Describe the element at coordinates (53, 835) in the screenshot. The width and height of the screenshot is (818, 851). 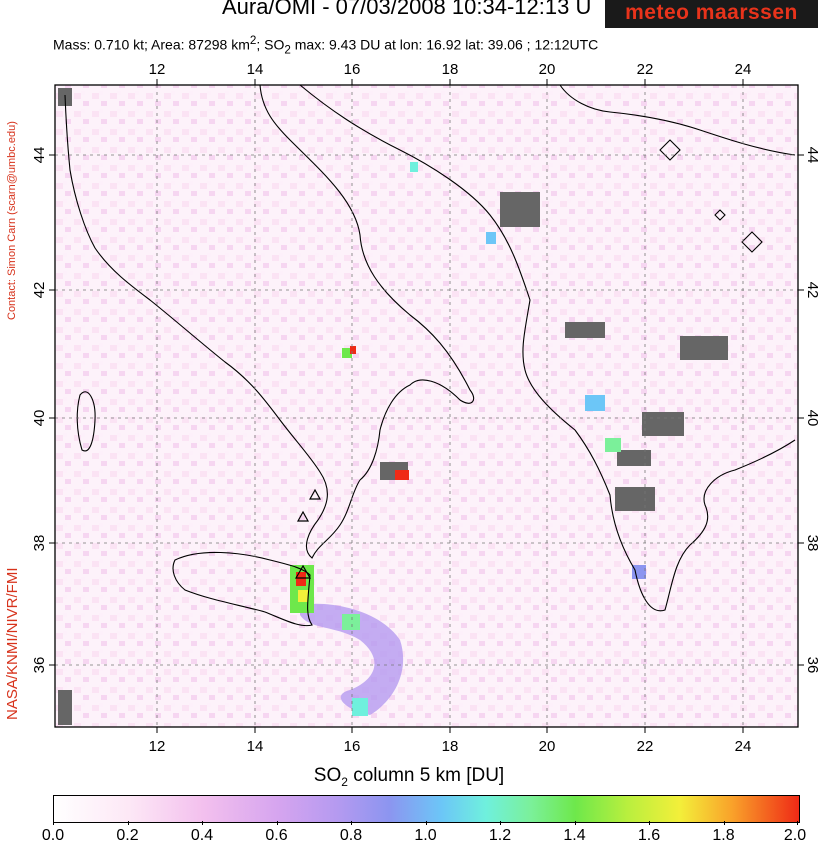
I see `colorbar-tick-label: 0.0` at that location.